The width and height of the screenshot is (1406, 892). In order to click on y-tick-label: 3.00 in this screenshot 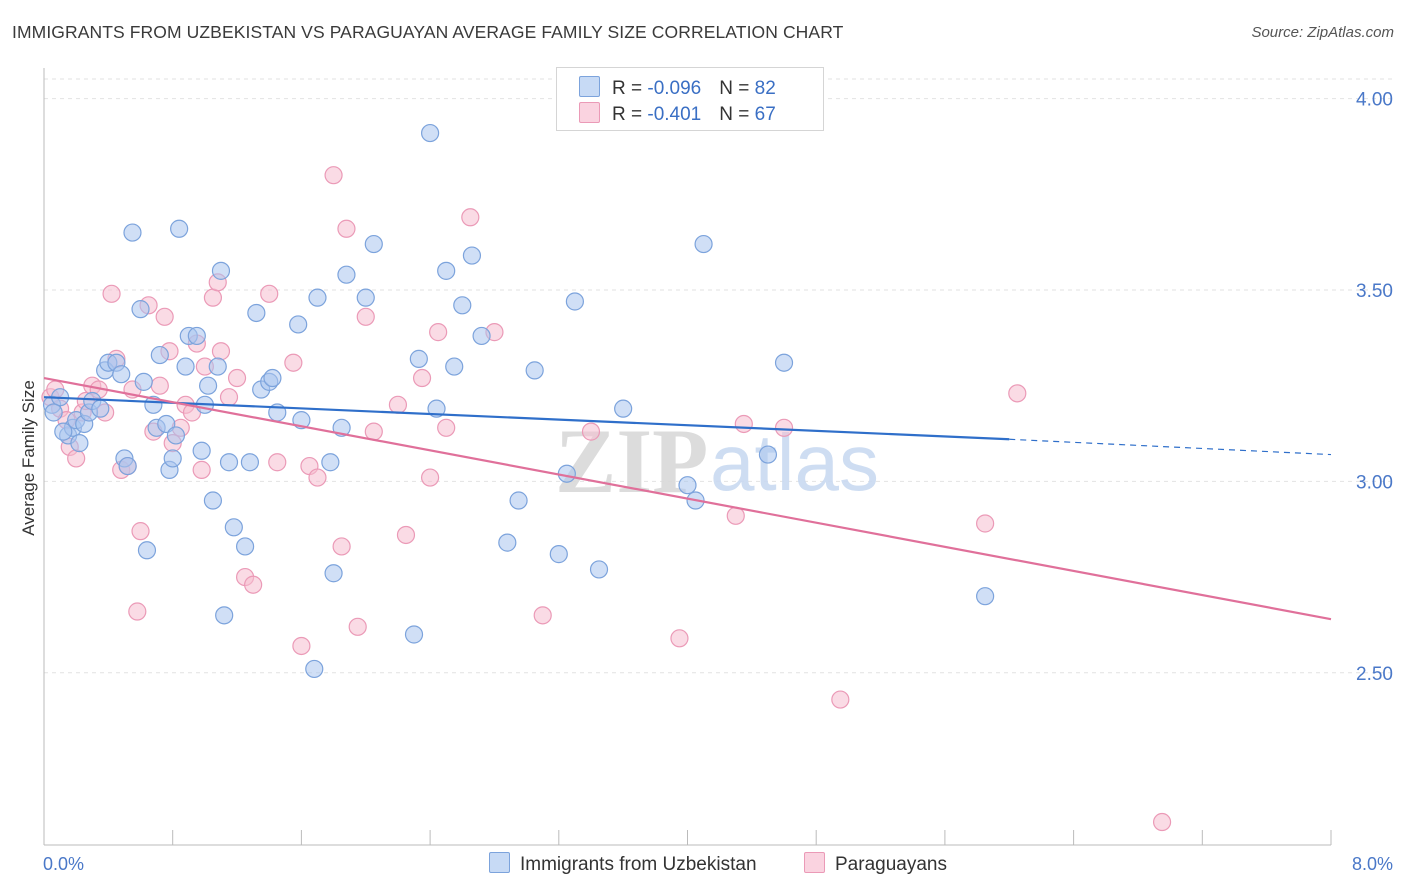, I will do `click(1374, 482)`.